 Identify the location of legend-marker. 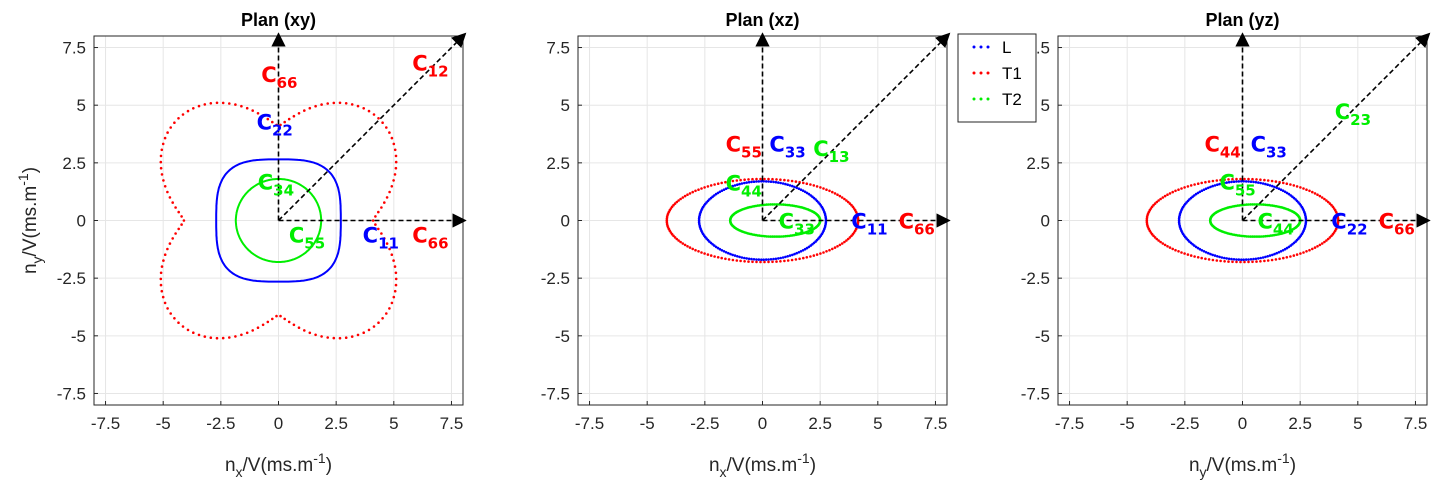
(988, 47).